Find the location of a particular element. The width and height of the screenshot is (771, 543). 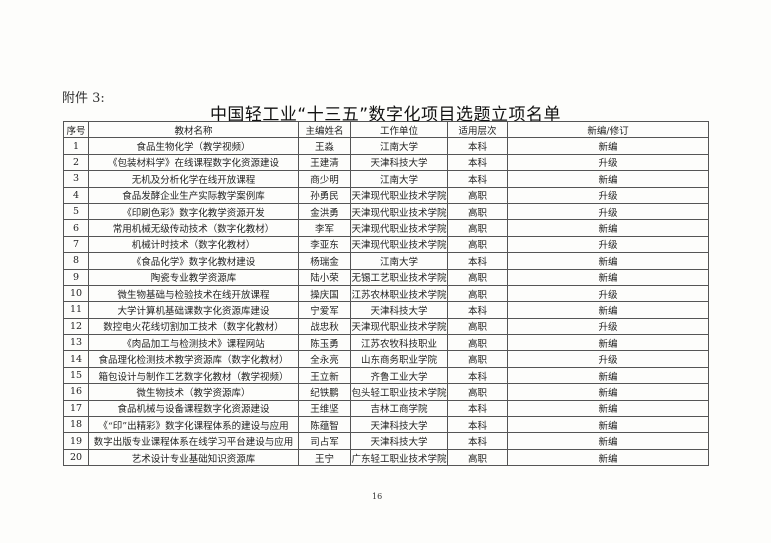

cell-unit: 江苏农牧科技职业 is located at coordinates (399, 343).